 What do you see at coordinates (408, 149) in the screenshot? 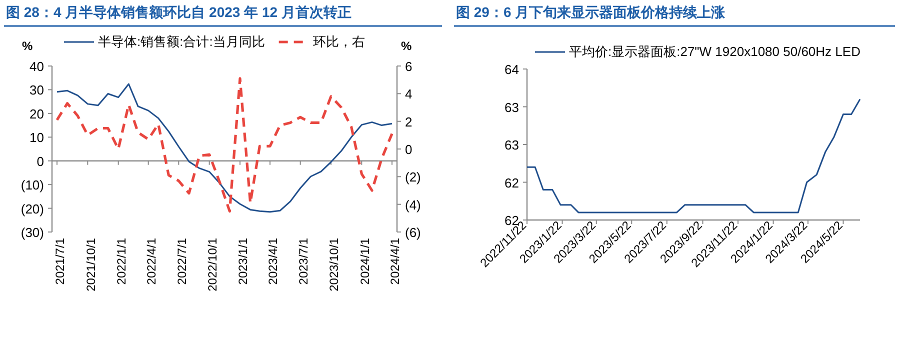
I see `y2-tick-label: 0` at bounding box center [408, 149].